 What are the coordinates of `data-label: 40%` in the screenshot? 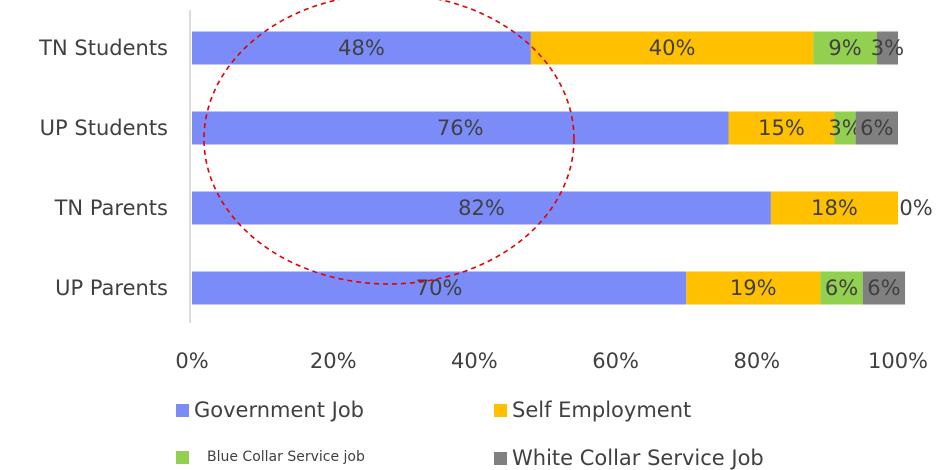 It's located at (672, 48).